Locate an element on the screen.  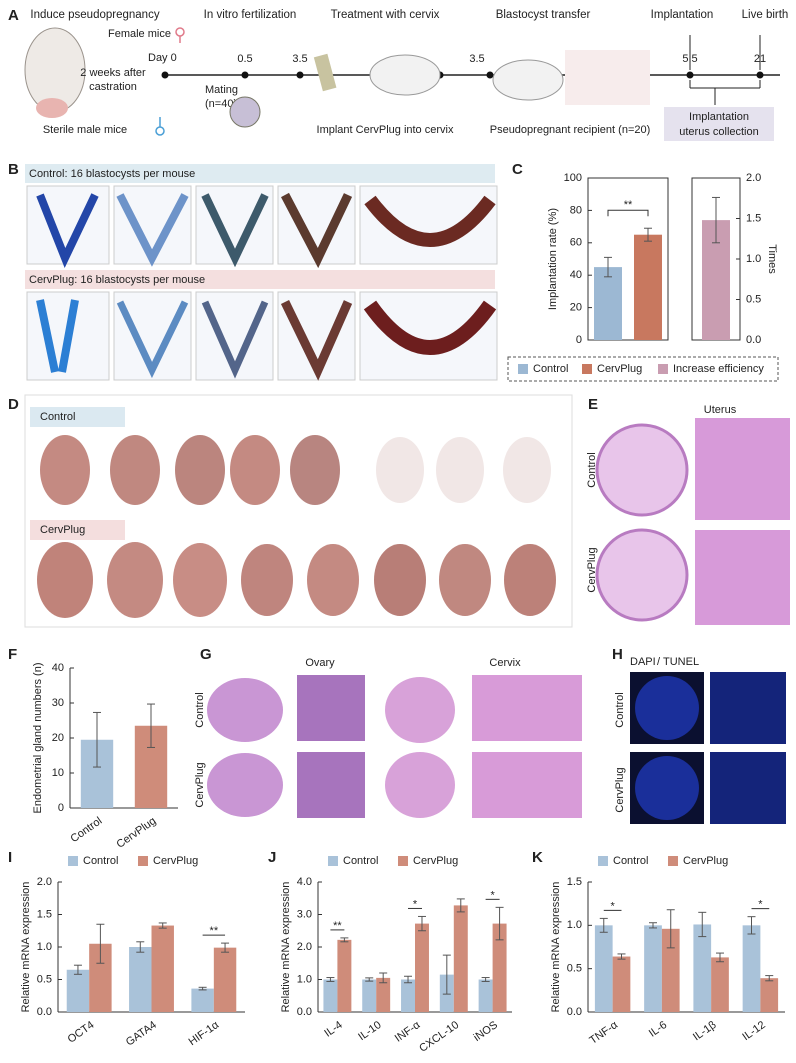
group-header: Control: 16 blastocysts per mouse is located at coordinates (112, 174).